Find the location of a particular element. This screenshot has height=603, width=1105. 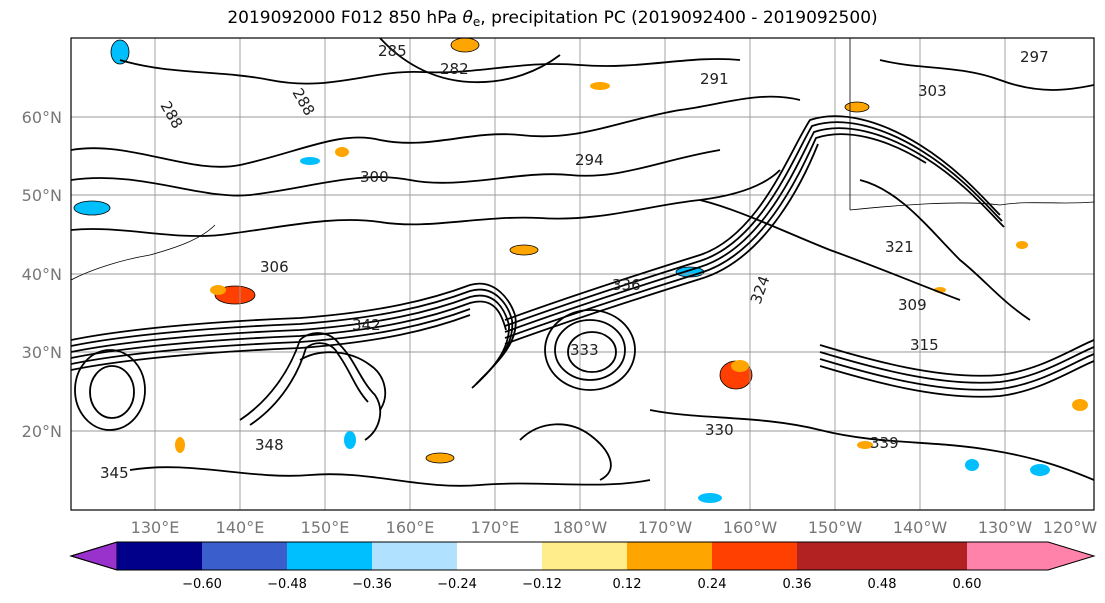

lon-tick-label: 150°E is located at coordinates (325, 527).